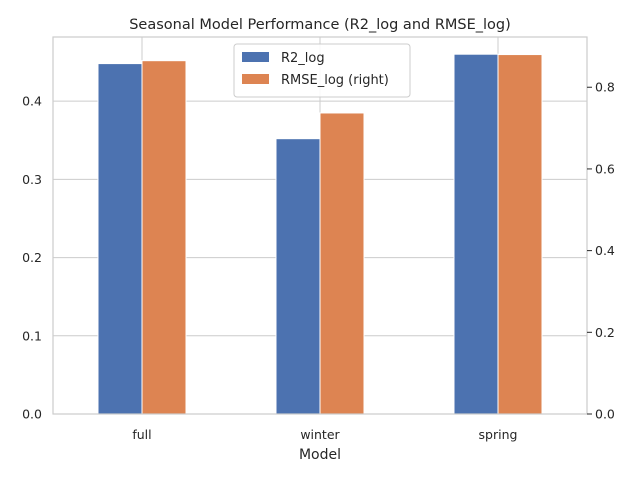  What do you see at coordinates (32, 414) in the screenshot?
I see `y-tick-label-left: 0.0` at bounding box center [32, 414].